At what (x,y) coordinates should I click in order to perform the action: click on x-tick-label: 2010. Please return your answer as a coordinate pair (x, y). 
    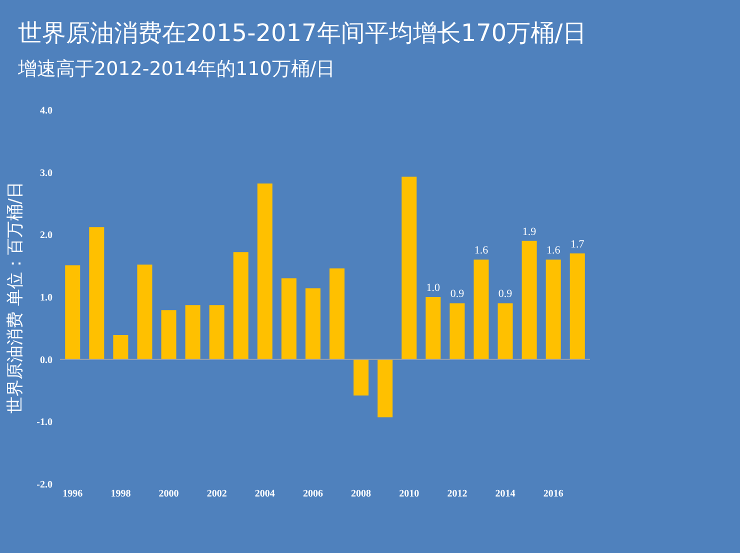
    Looking at the image, I should click on (409, 494).